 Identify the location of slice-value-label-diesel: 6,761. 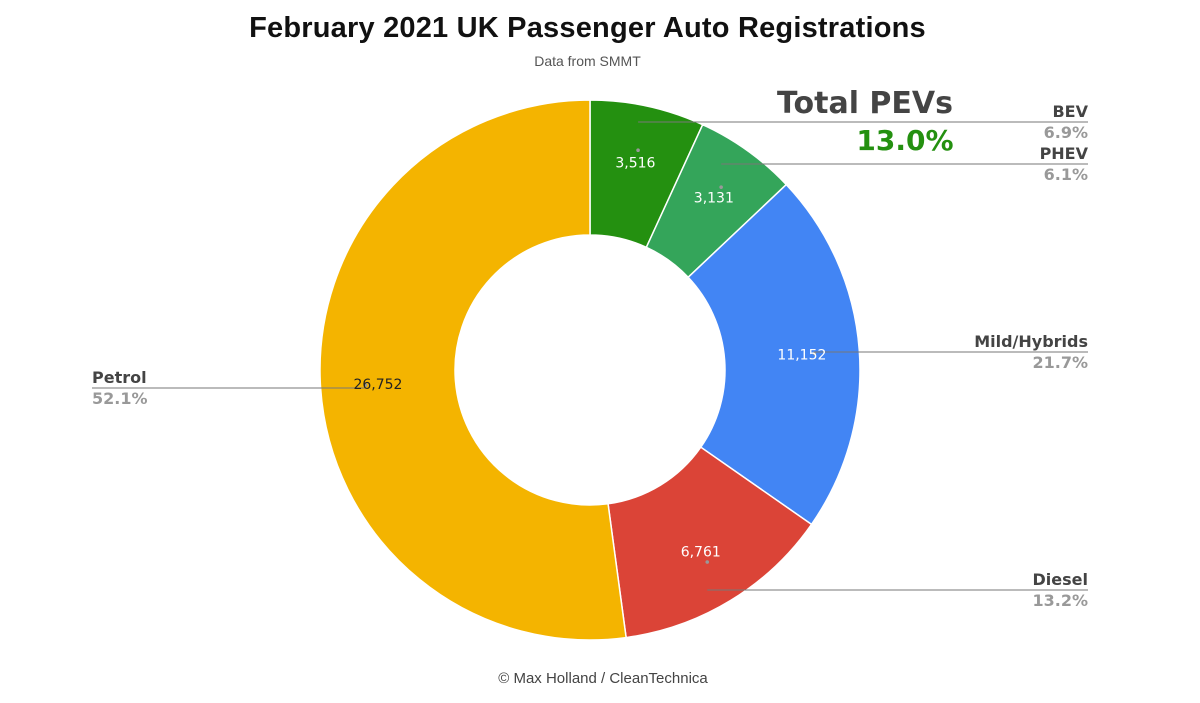
(701, 552).